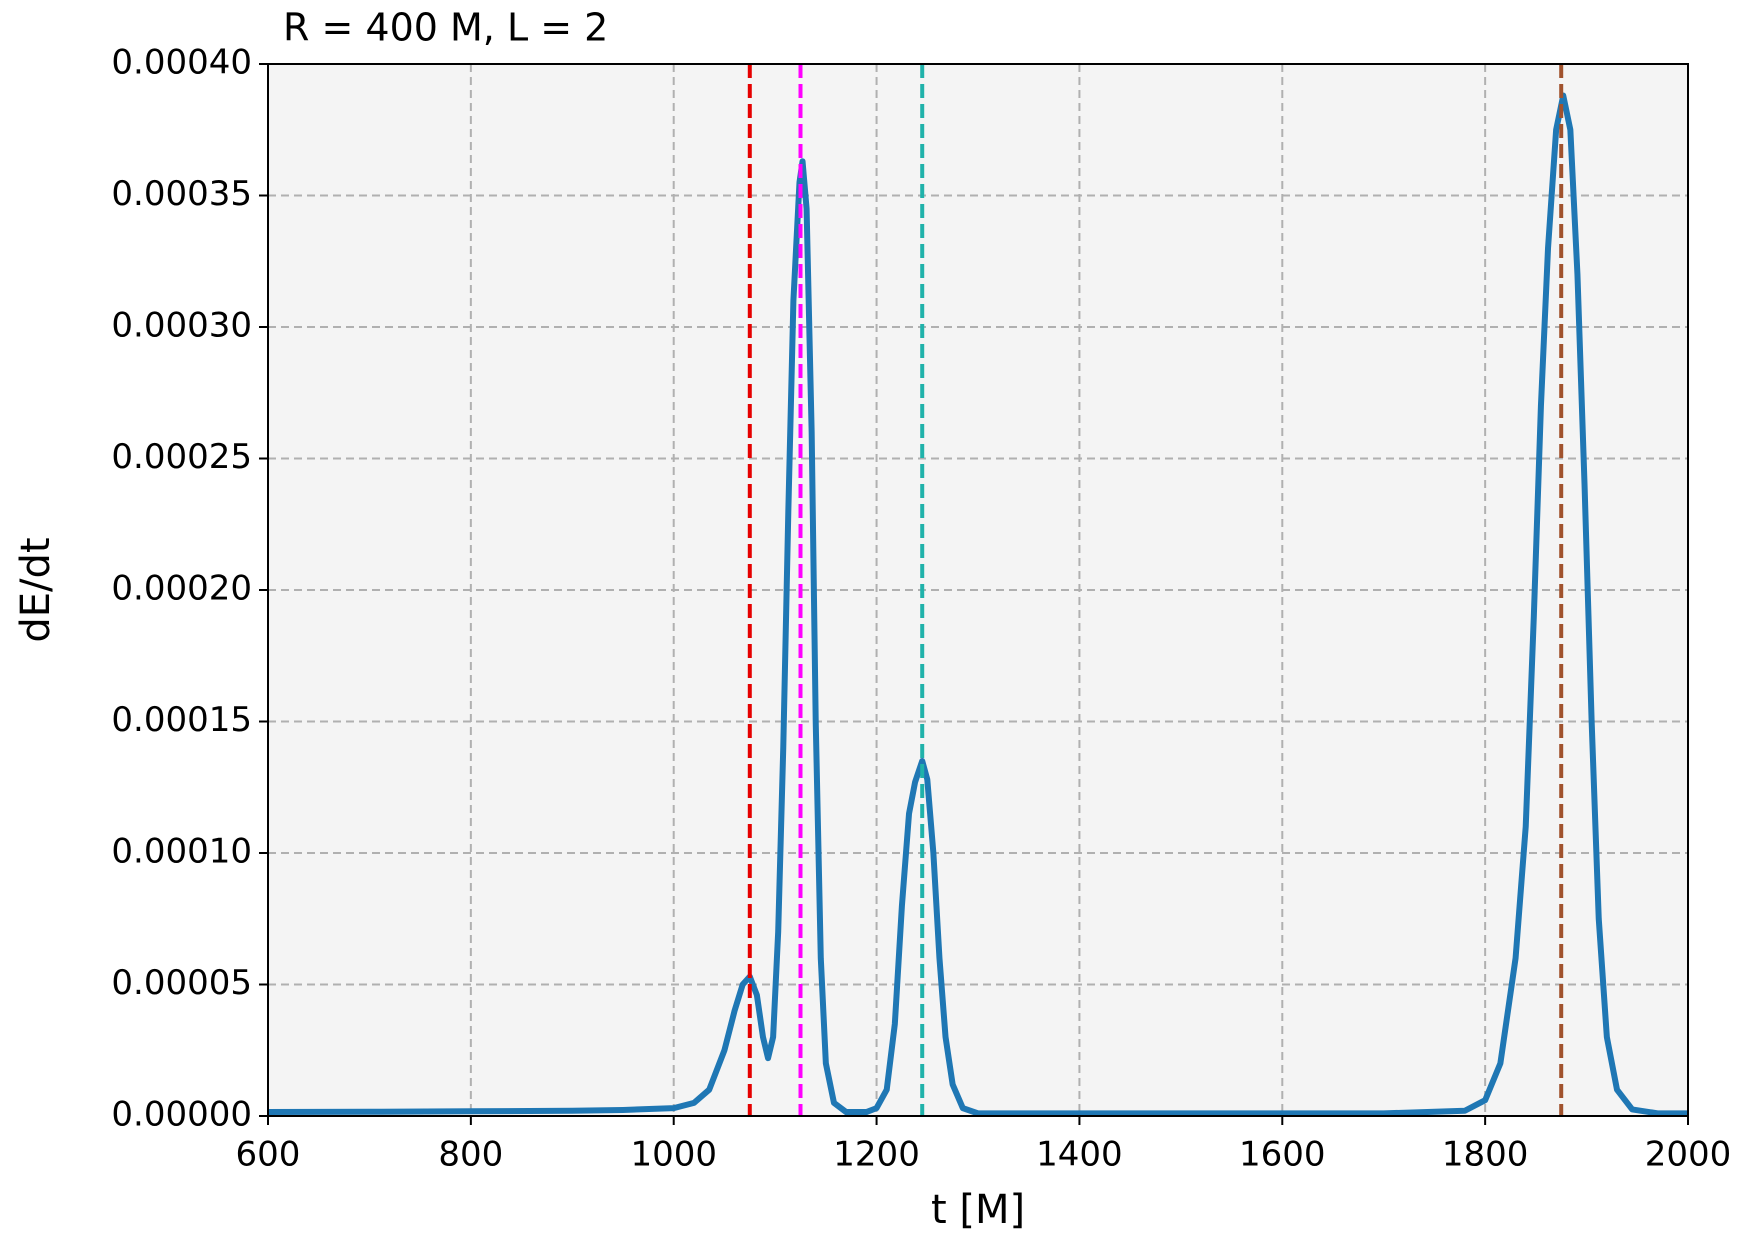  Describe the element at coordinates (181, 720) in the screenshot. I see `y-tick-label: 0.00015` at that location.